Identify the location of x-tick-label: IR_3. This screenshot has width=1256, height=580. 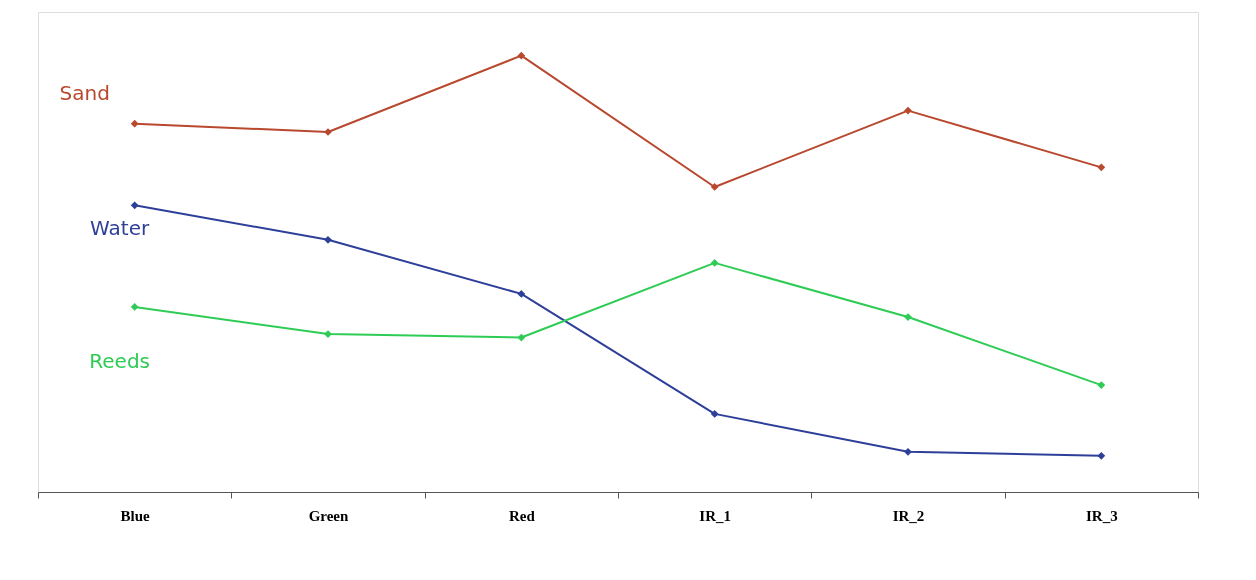
(1102, 515).